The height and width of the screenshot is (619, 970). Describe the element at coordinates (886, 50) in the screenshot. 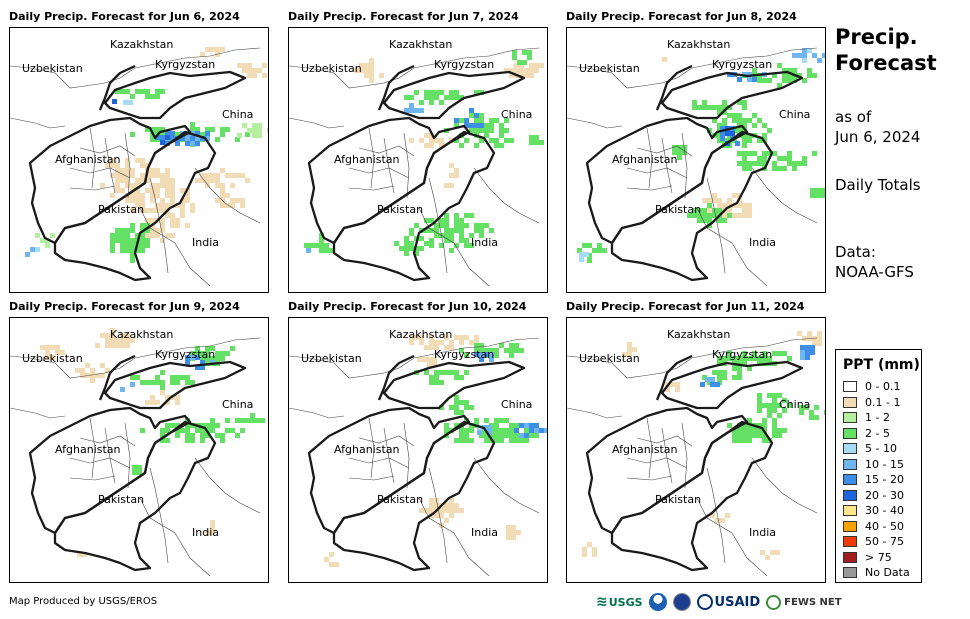

I see `side-title: Precip. Forecast` at that location.